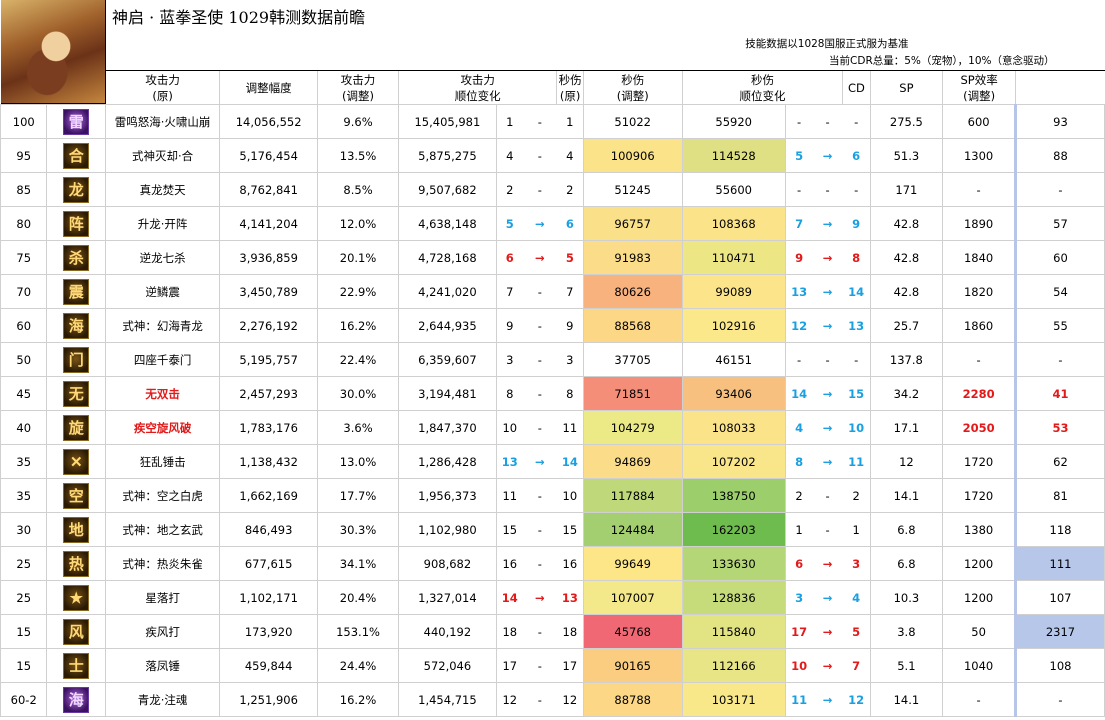 The width and height of the screenshot is (1105, 720). I want to click on atk-adj: 3,194,481, so click(447, 393).